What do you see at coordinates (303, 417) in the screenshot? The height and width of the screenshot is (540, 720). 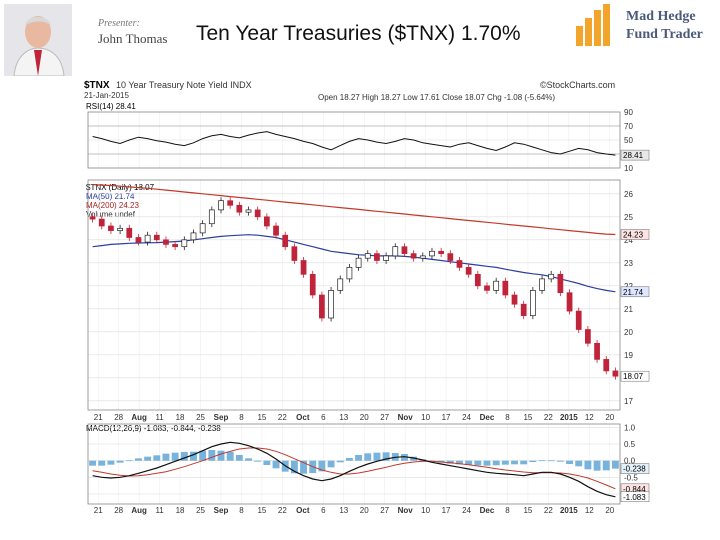 I see `xtick-top-10: Oct` at bounding box center [303, 417].